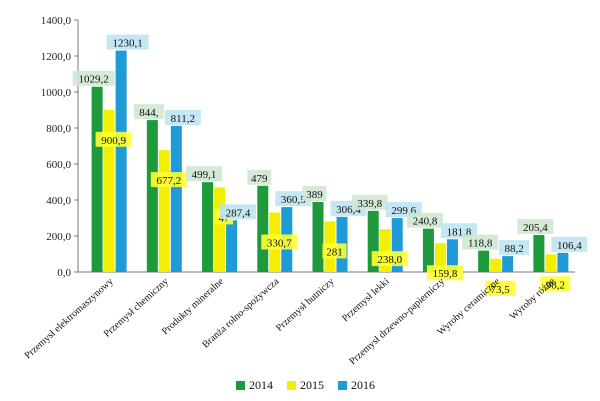  Describe the element at coordinates (366, 300) in the screenshot. I see `x-category-label: Przemysł lekki` at that location.